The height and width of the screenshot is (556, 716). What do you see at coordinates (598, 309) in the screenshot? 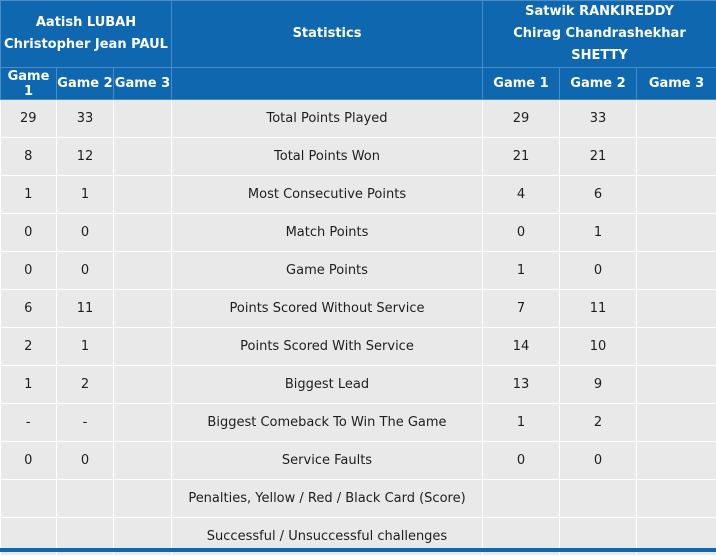
I see `right-game-2-value: 11` at bounding box center [598, 309].